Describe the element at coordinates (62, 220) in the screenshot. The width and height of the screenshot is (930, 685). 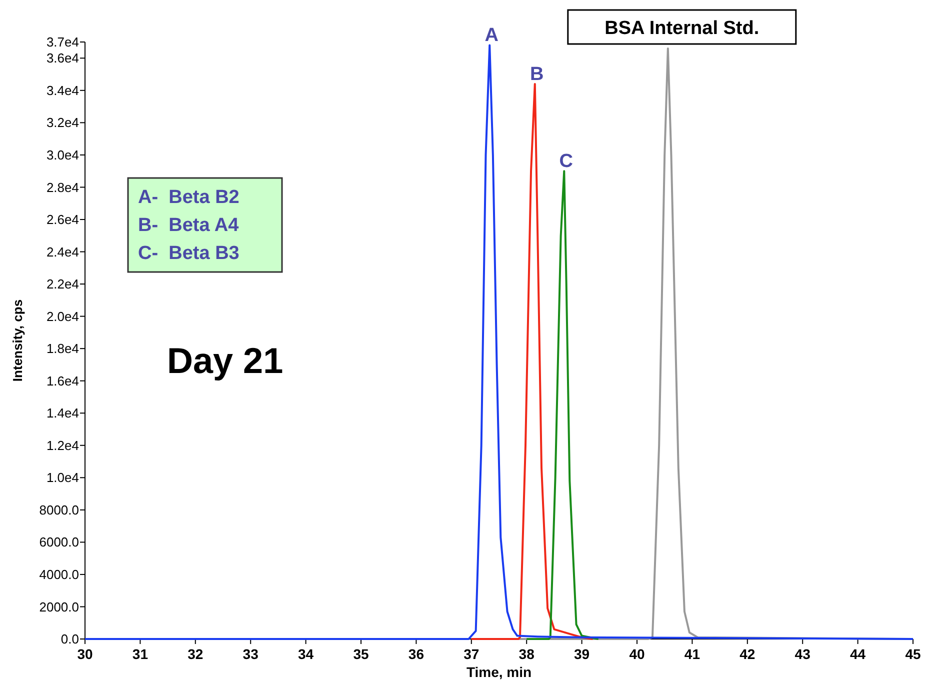
I see `y-tick-label: 2.6e4` at that location.